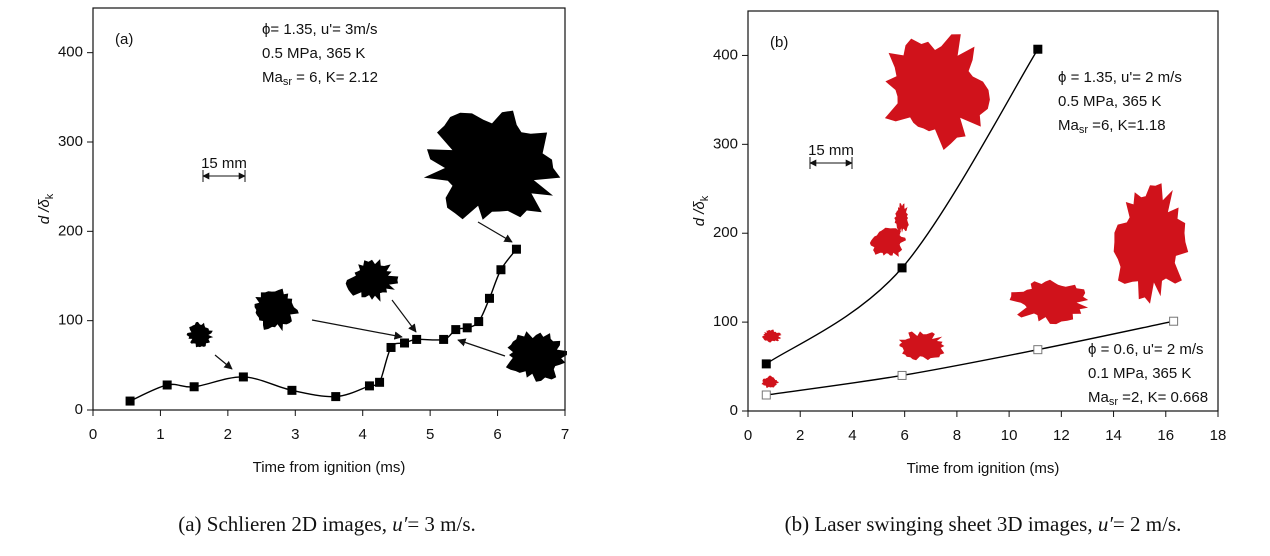 The height and width of the screenshot is (556, 1270). What do you see at coordinates (1165, 435) in the screenshot?
I see `x-tick-label: 16` at bounding box center [1165, 435].